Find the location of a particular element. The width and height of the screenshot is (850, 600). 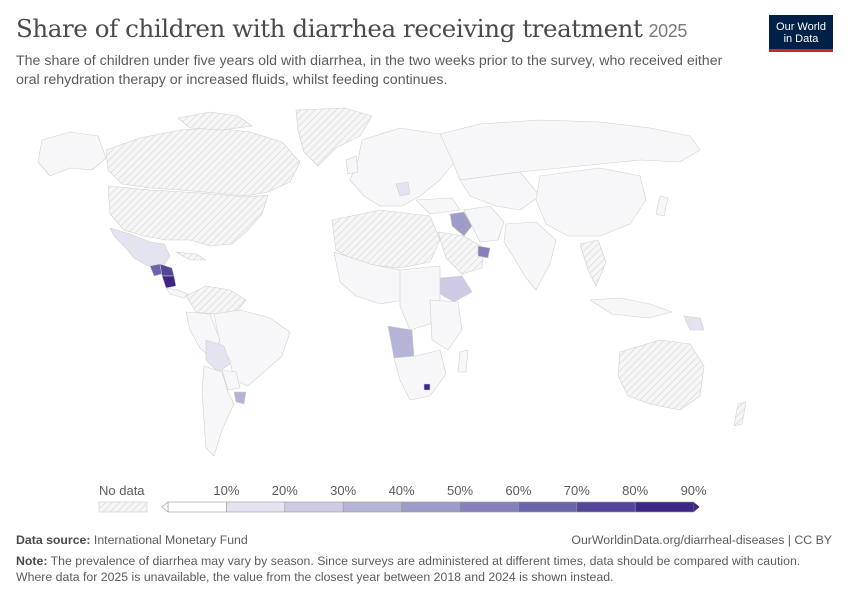

region-canada-islands is located at coordinates (215, 121).